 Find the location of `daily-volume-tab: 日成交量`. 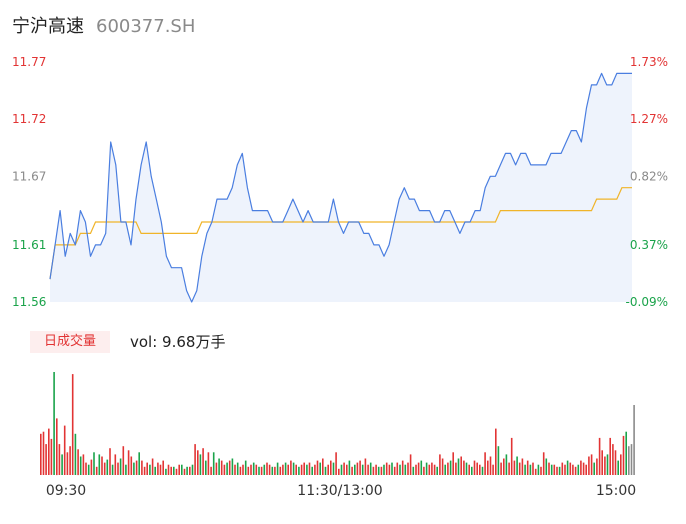

daily-volume-tab: 日成交量 is located at coordinates (70, 342).